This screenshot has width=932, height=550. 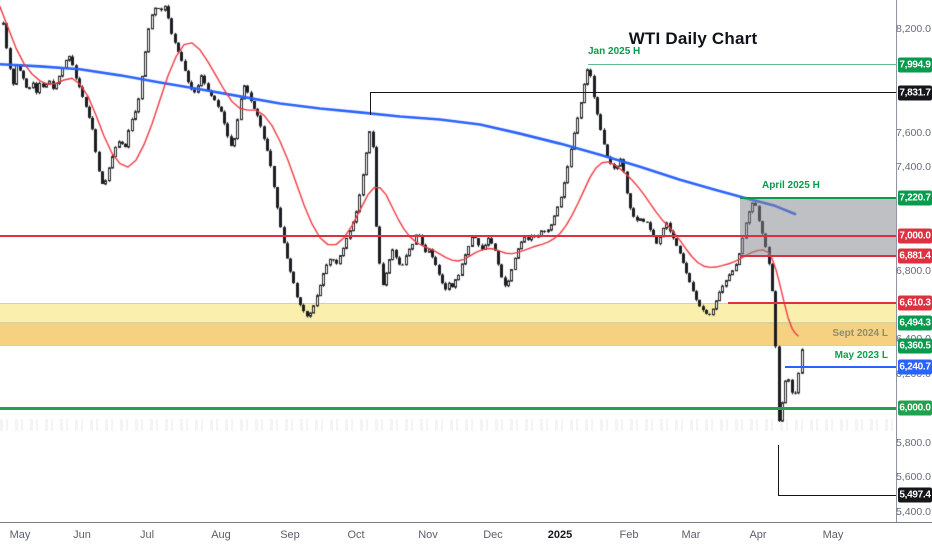 I want to click on annotation-sept-2024-l: Sept 2024 L, so click(x=860, y=333).